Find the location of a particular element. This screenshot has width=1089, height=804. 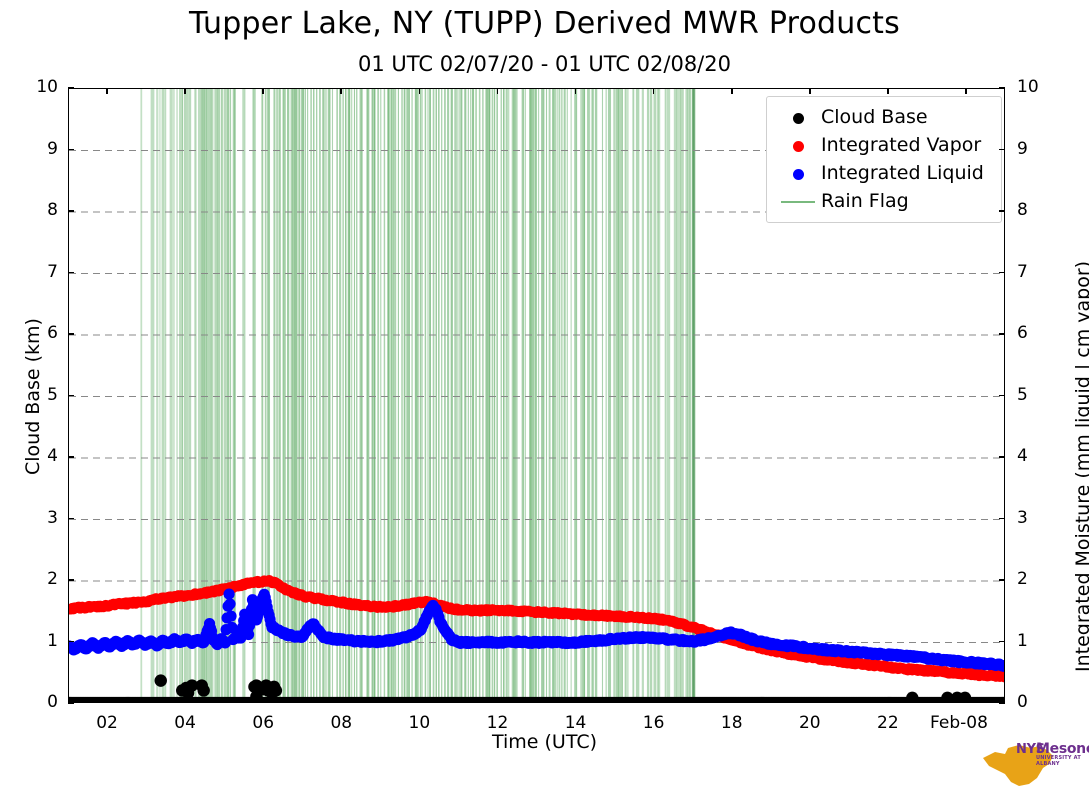

x-axis-tick-label: 04 is located at coordinates (185, 723).